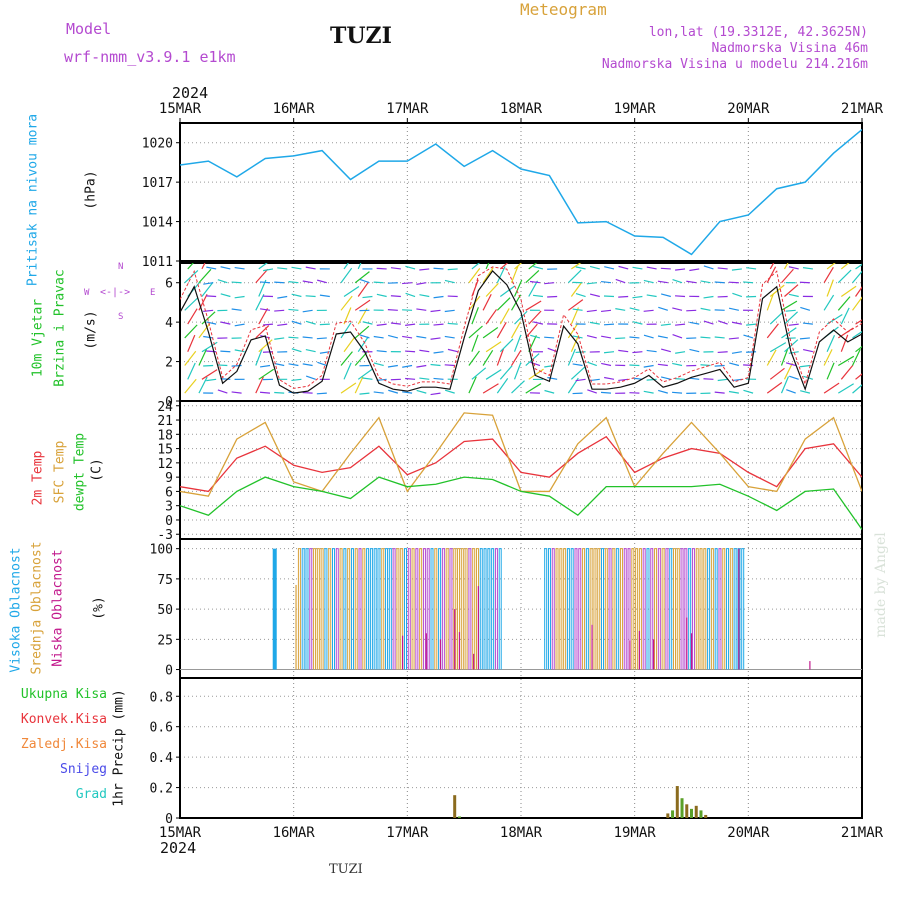 This screenshot has height=900, width=900. What do you see at coordinates (157, 183) in the screenshot?
I see `pressure-tick: 1017` at bounding box center [157, 183].